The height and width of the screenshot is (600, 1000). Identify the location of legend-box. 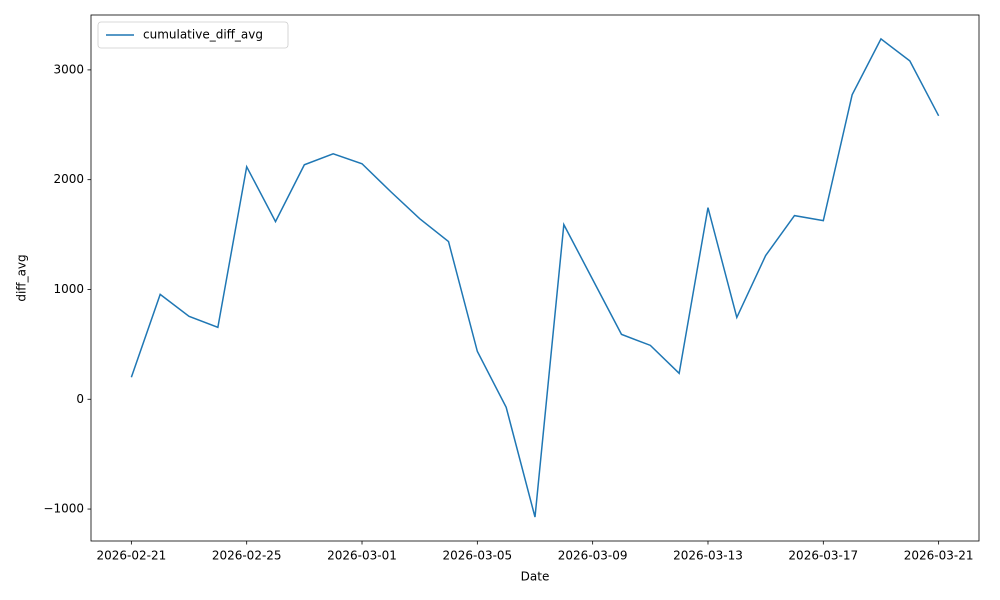
(193, 35).